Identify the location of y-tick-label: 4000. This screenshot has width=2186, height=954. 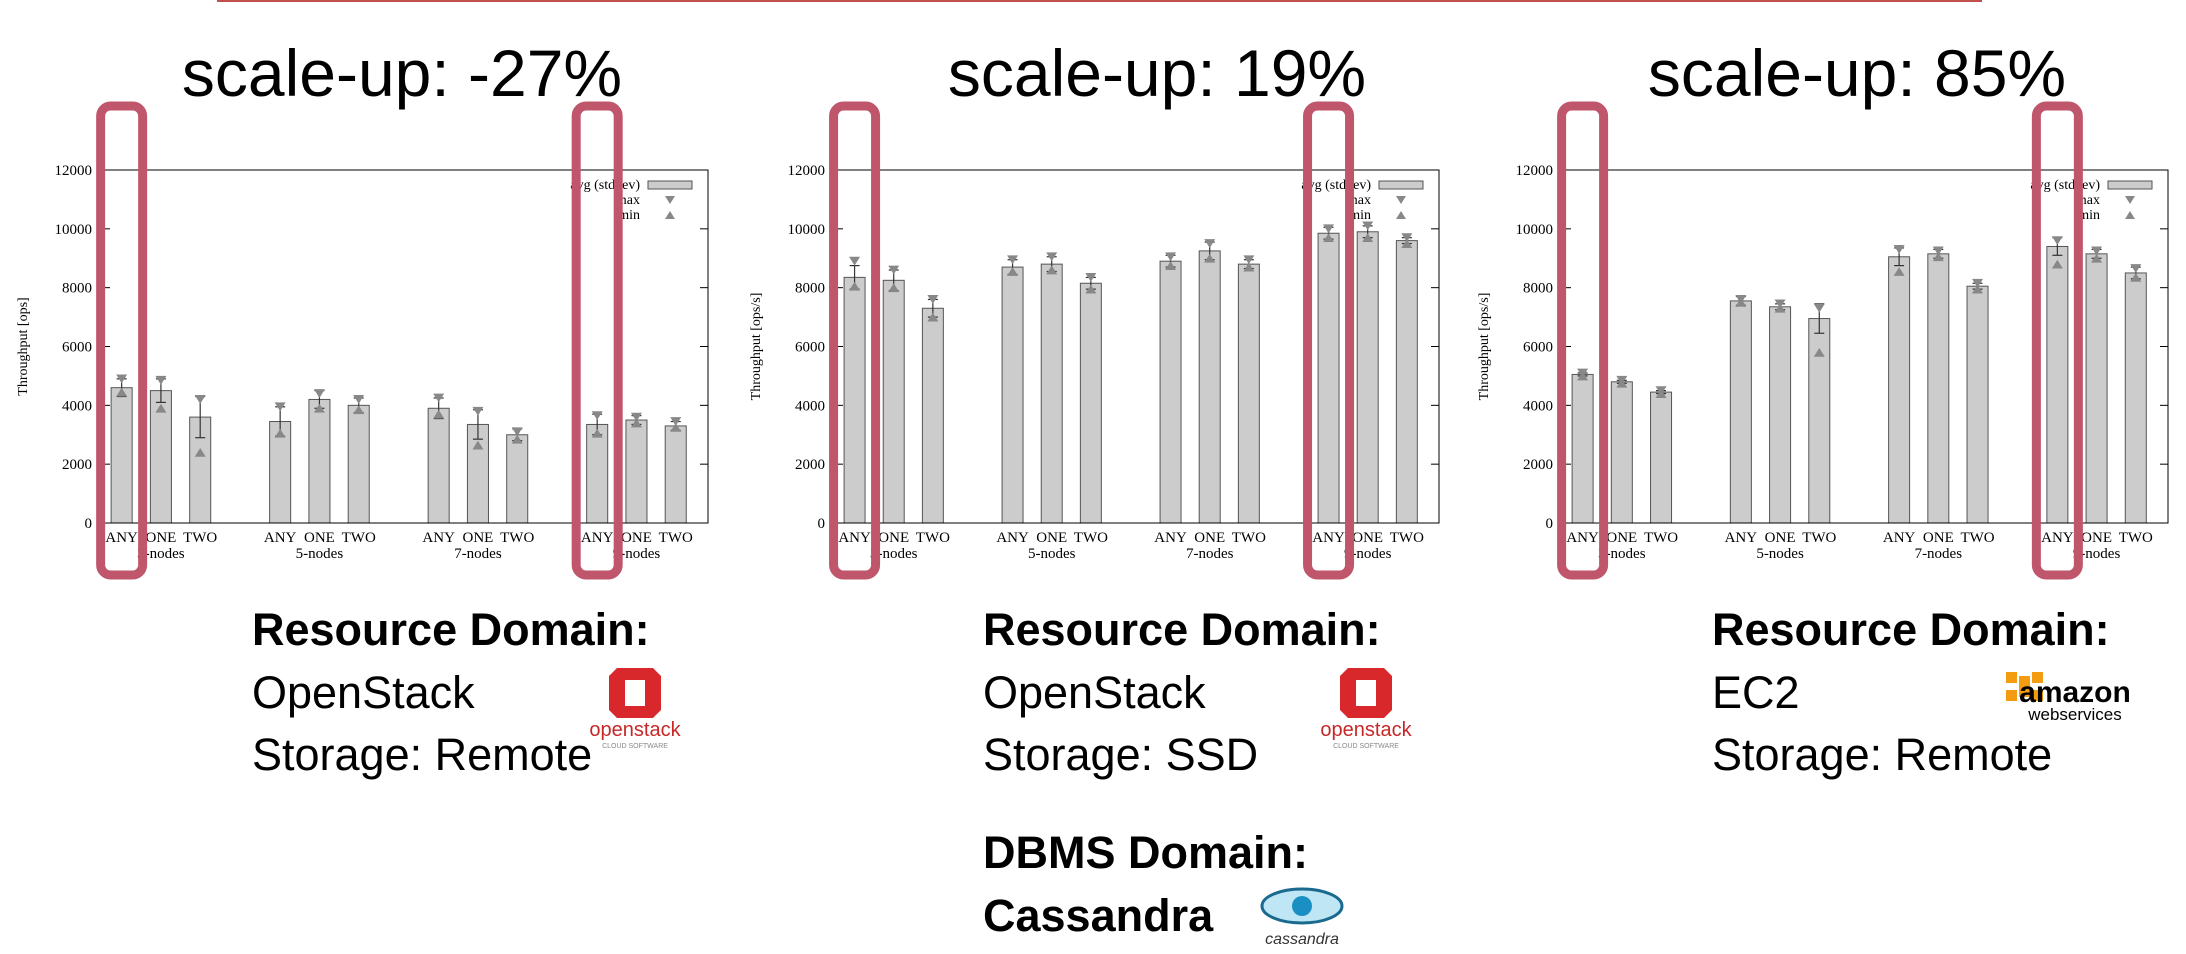
(77, 406).